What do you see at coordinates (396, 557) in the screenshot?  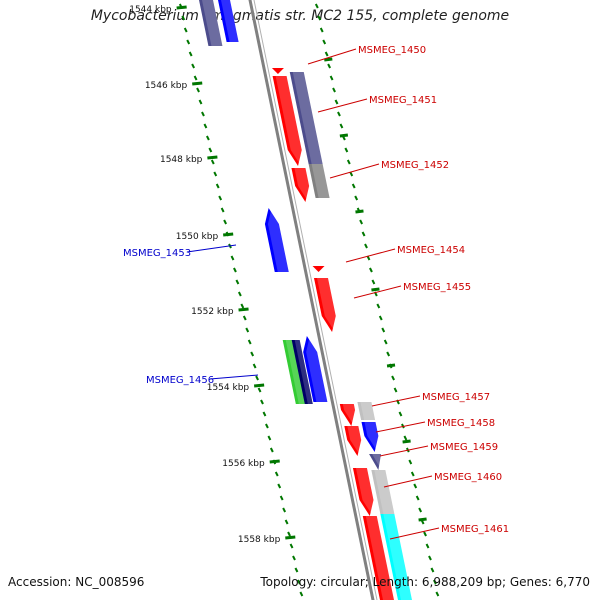 I see `gene-msmeg-1461-cyan` at bounding box center [396, 557].